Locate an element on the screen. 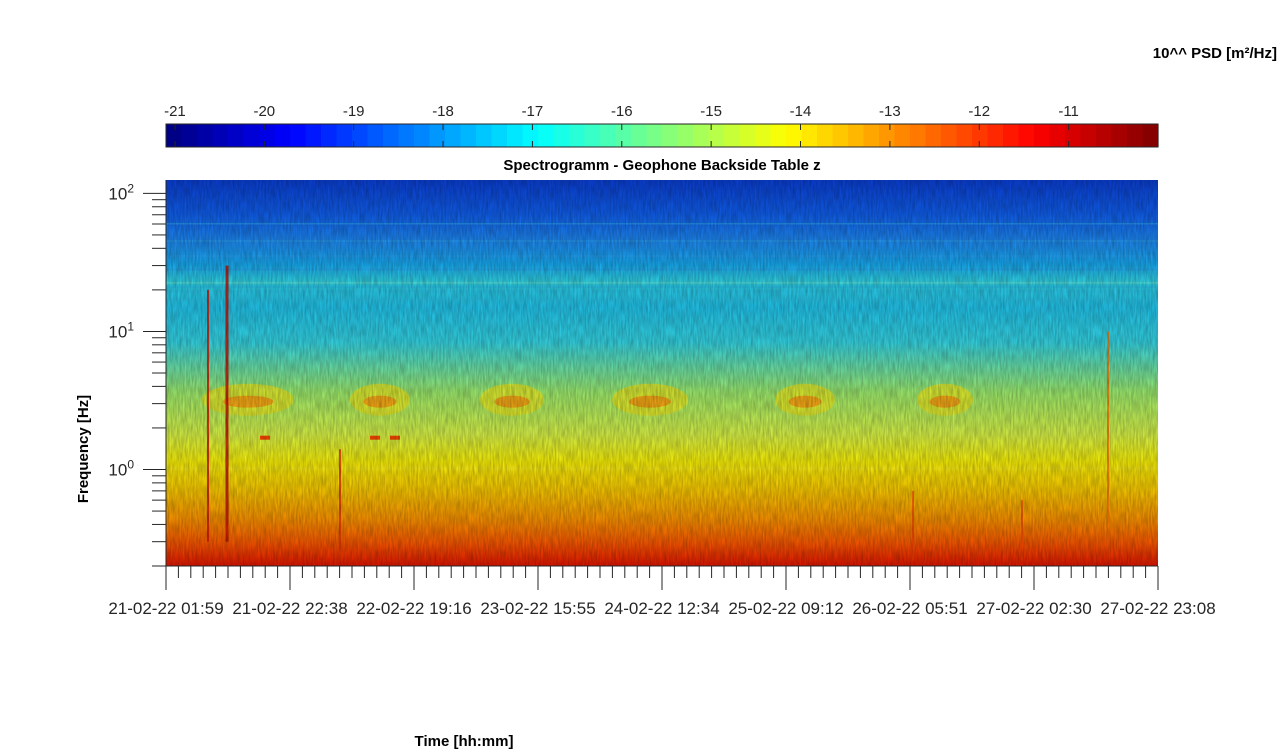  colorbar-tick-label: -21 is located at coordinates (175, 111).